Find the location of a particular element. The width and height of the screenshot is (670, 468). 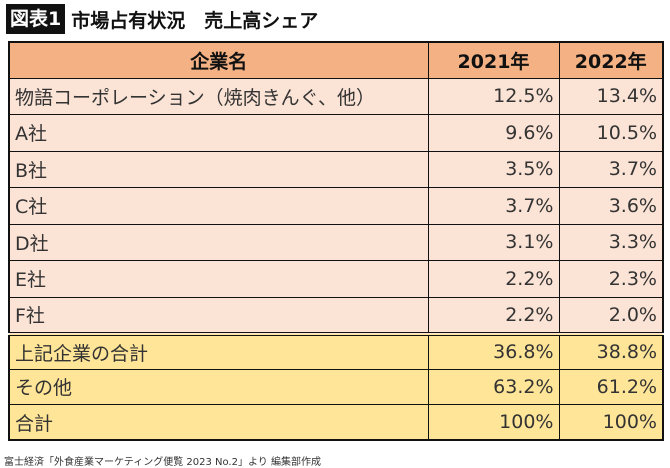

source-note: 富士経済「外食産業マーケティング便覧 2023 No.2」より 編集部作成 is located at coordinates (162, 462).